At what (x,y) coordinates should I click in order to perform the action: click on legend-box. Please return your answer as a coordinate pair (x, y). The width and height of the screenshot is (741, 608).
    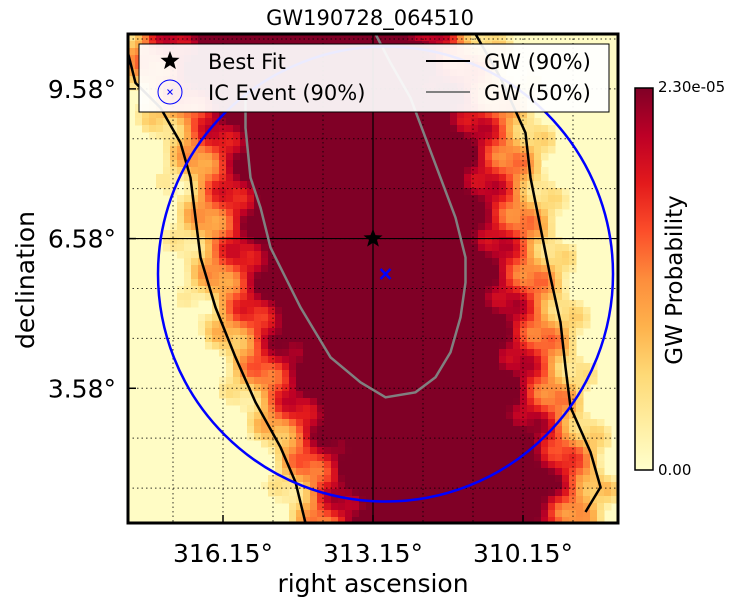
    Looking at the image, I should click on (374, 78).